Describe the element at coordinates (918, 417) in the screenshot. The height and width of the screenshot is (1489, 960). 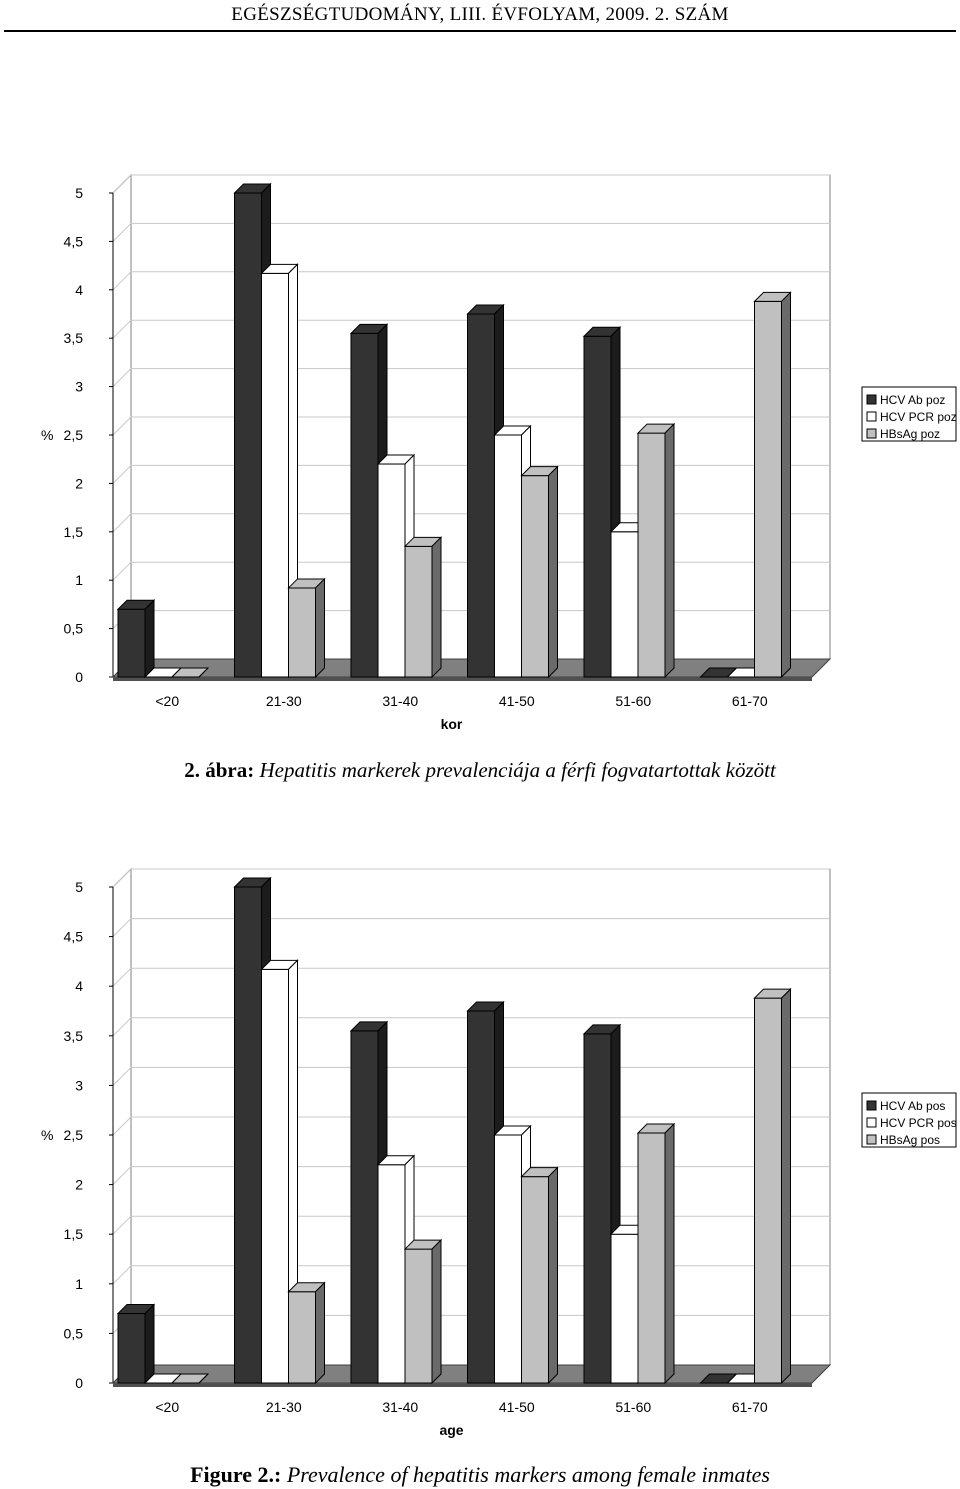
I see `legend-label: HCV PCR poz` at that location.